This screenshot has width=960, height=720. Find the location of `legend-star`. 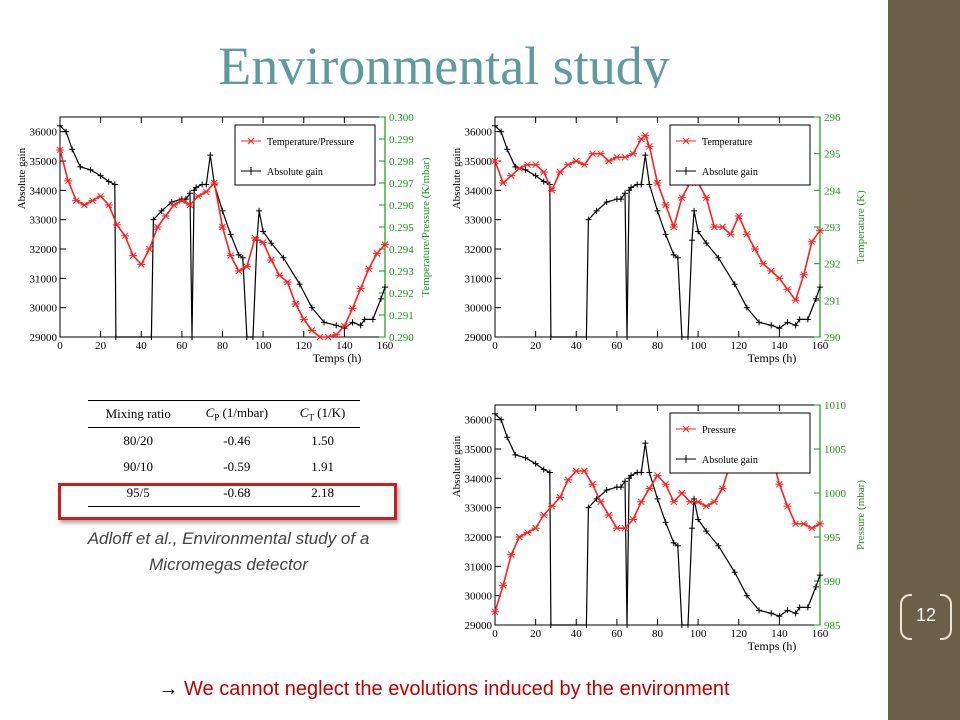

legend-star is located at coordinates (686, 141).